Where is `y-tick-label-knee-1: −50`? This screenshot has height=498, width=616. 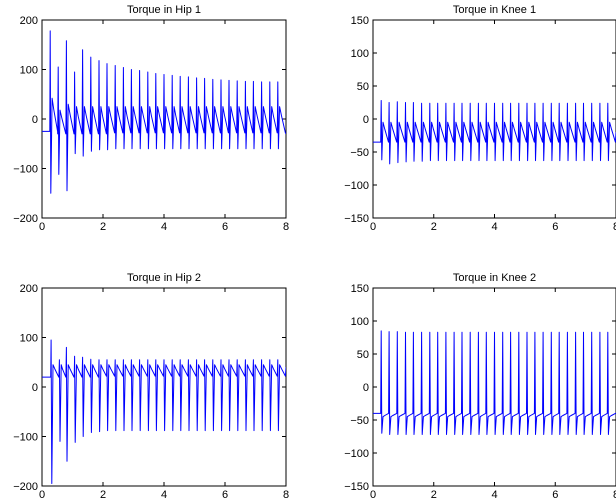
y-tick-label-knee-1: −50 is located at coordinates (359, 153).